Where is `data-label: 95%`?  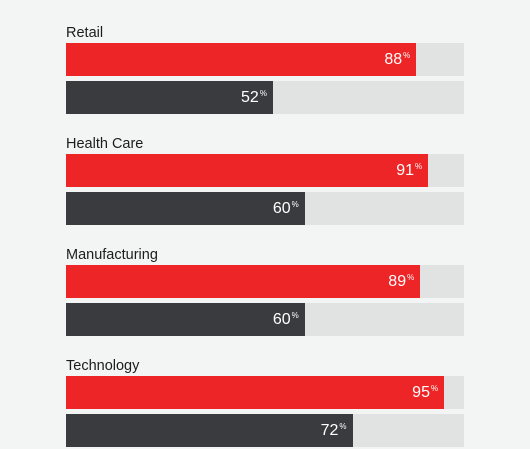
data-label: 95% is located at coordinates (425, 392).